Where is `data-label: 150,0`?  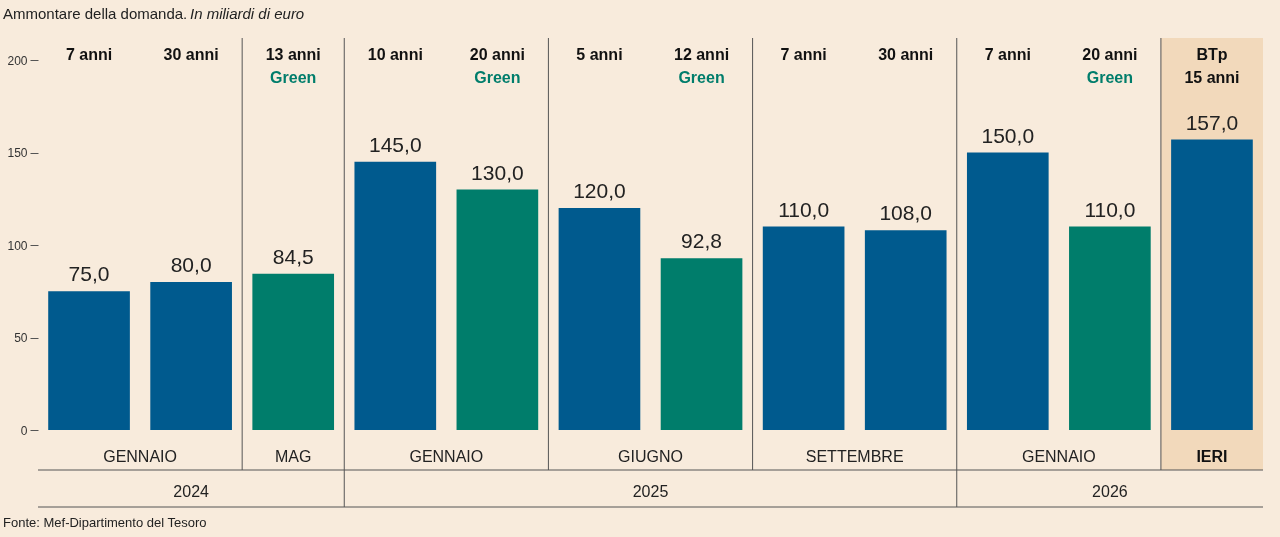 data-label: 150,0 is located at coordinates (1008, 135).